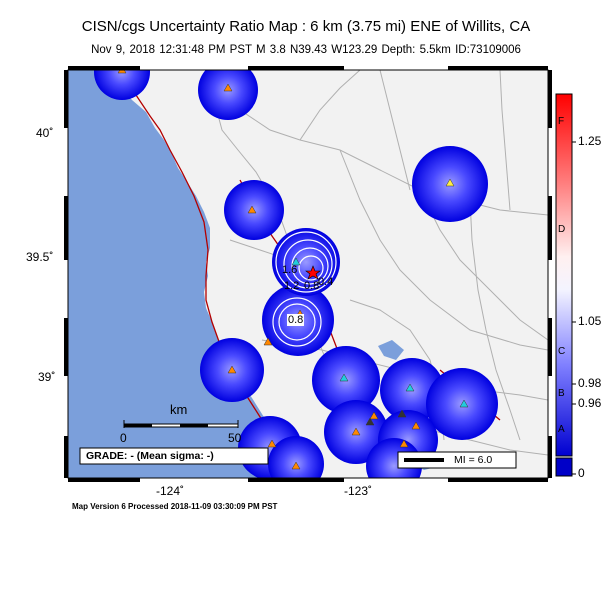 Image resolution: width=612 pixels, height=600 pixels. I want to click on lat-label: 39.5˚, so click(40, 257).